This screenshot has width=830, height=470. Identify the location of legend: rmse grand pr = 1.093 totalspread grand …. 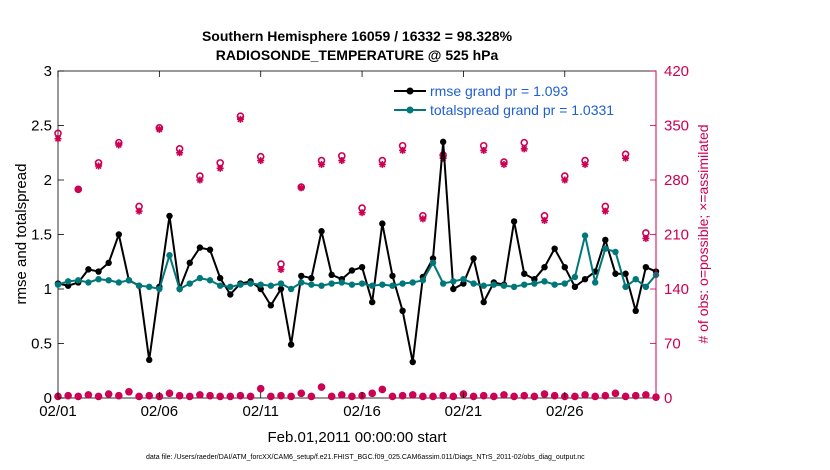
(518, 100).